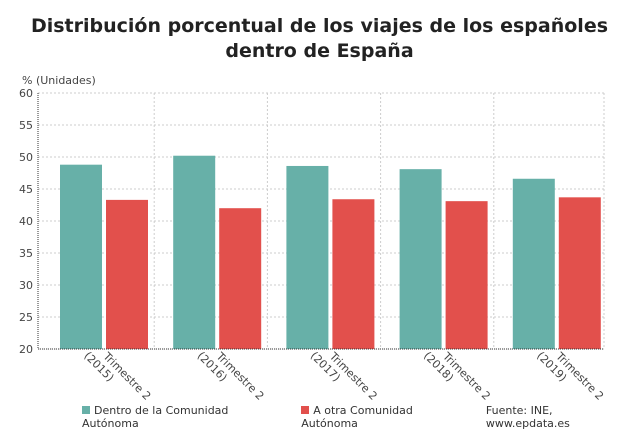  Describe the element at coordinates (26, 285) in the screenshot. I see `y-tick-label: 30` at that location.